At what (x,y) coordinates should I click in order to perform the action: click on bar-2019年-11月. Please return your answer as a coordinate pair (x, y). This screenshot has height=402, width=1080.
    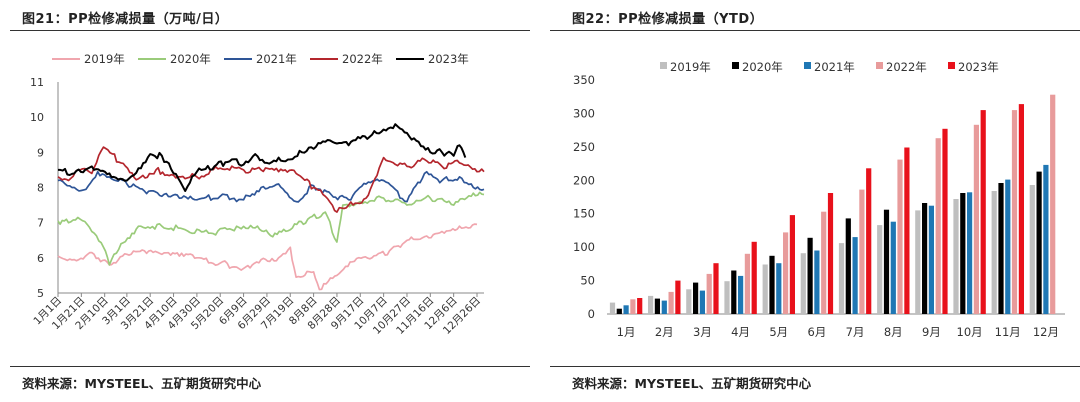
    Looking at the image, I should click on (994, 252).